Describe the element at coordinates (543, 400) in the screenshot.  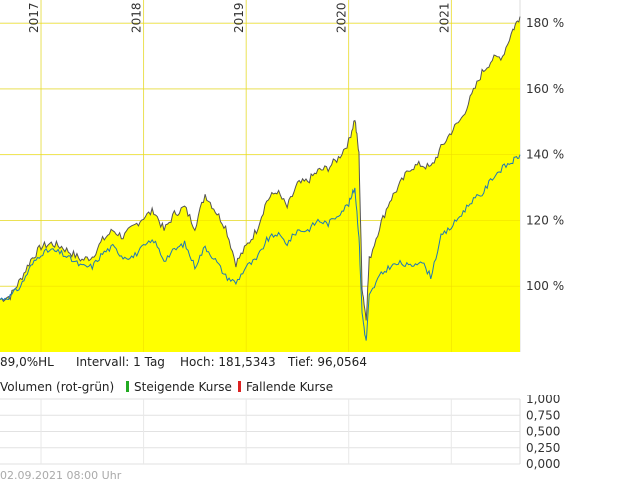
I see `volume-tick-label: 1,000` at that location.